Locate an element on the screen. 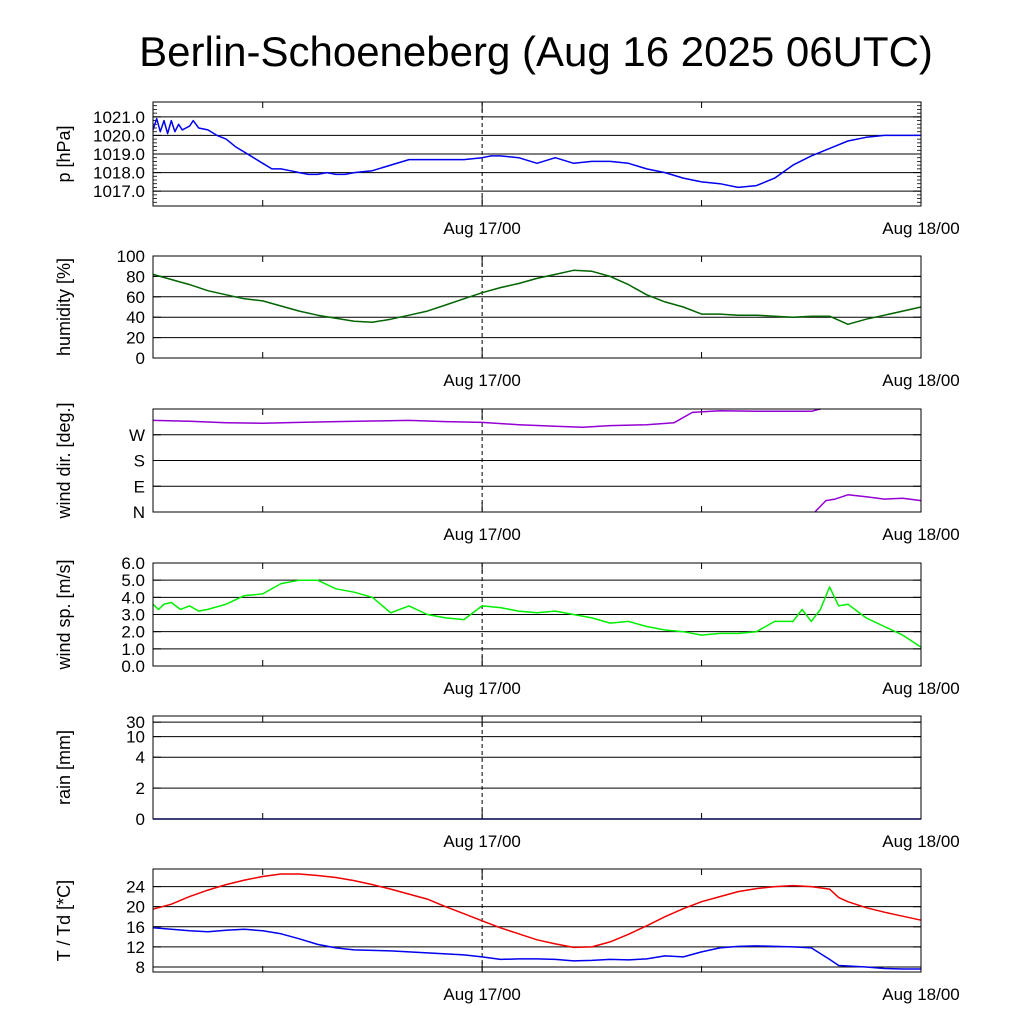 This screenshot has height=1024, width=1024. series-line-wind_speed is located at coordinates (537, 613).